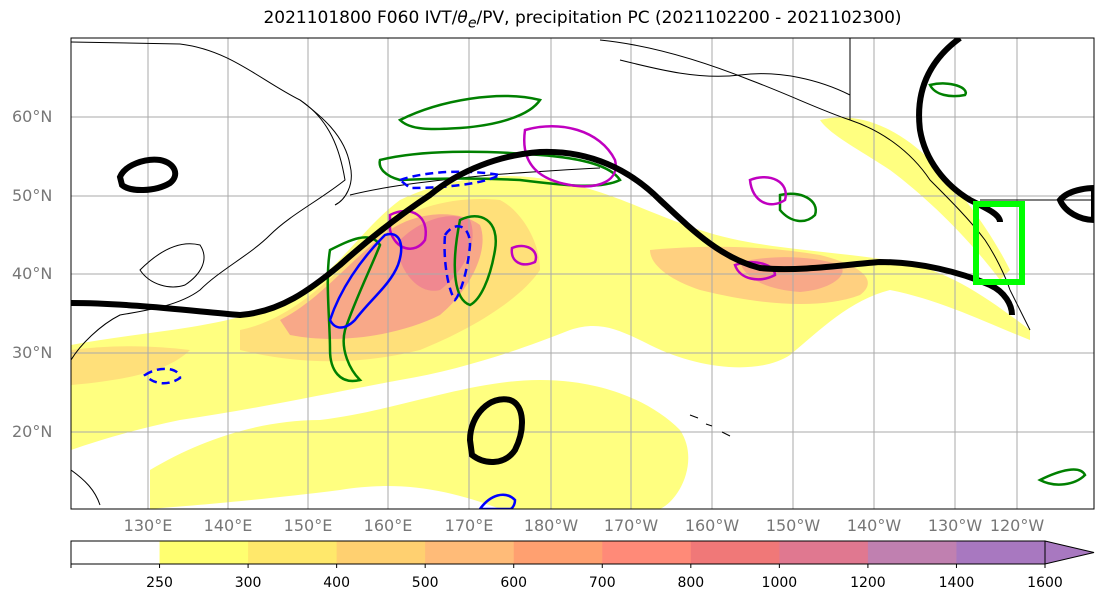 The width and height of the screenshot is (1105, 603). What do you see at coordinates (959, 130) in the screenshot?
I see `ivt-contour-ne` at bounding box center [959, 130].